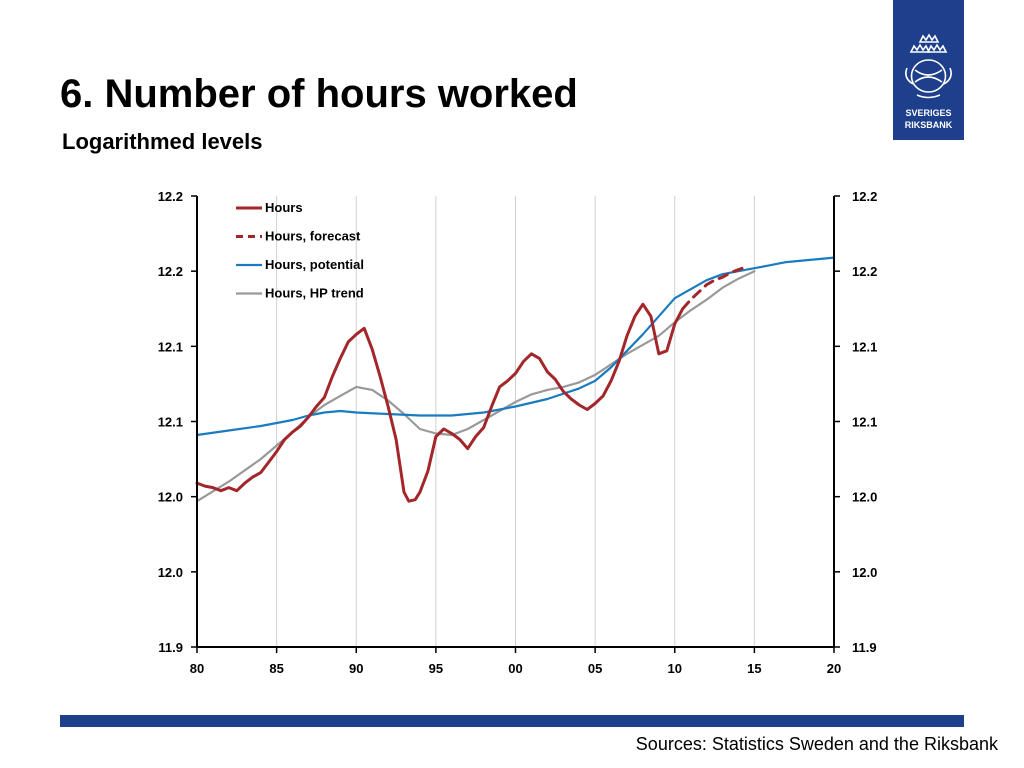 Image resolution: width=1024 pixels, height=768 pixels. I want to click on x-tick-label: 20, so click(834, 668).